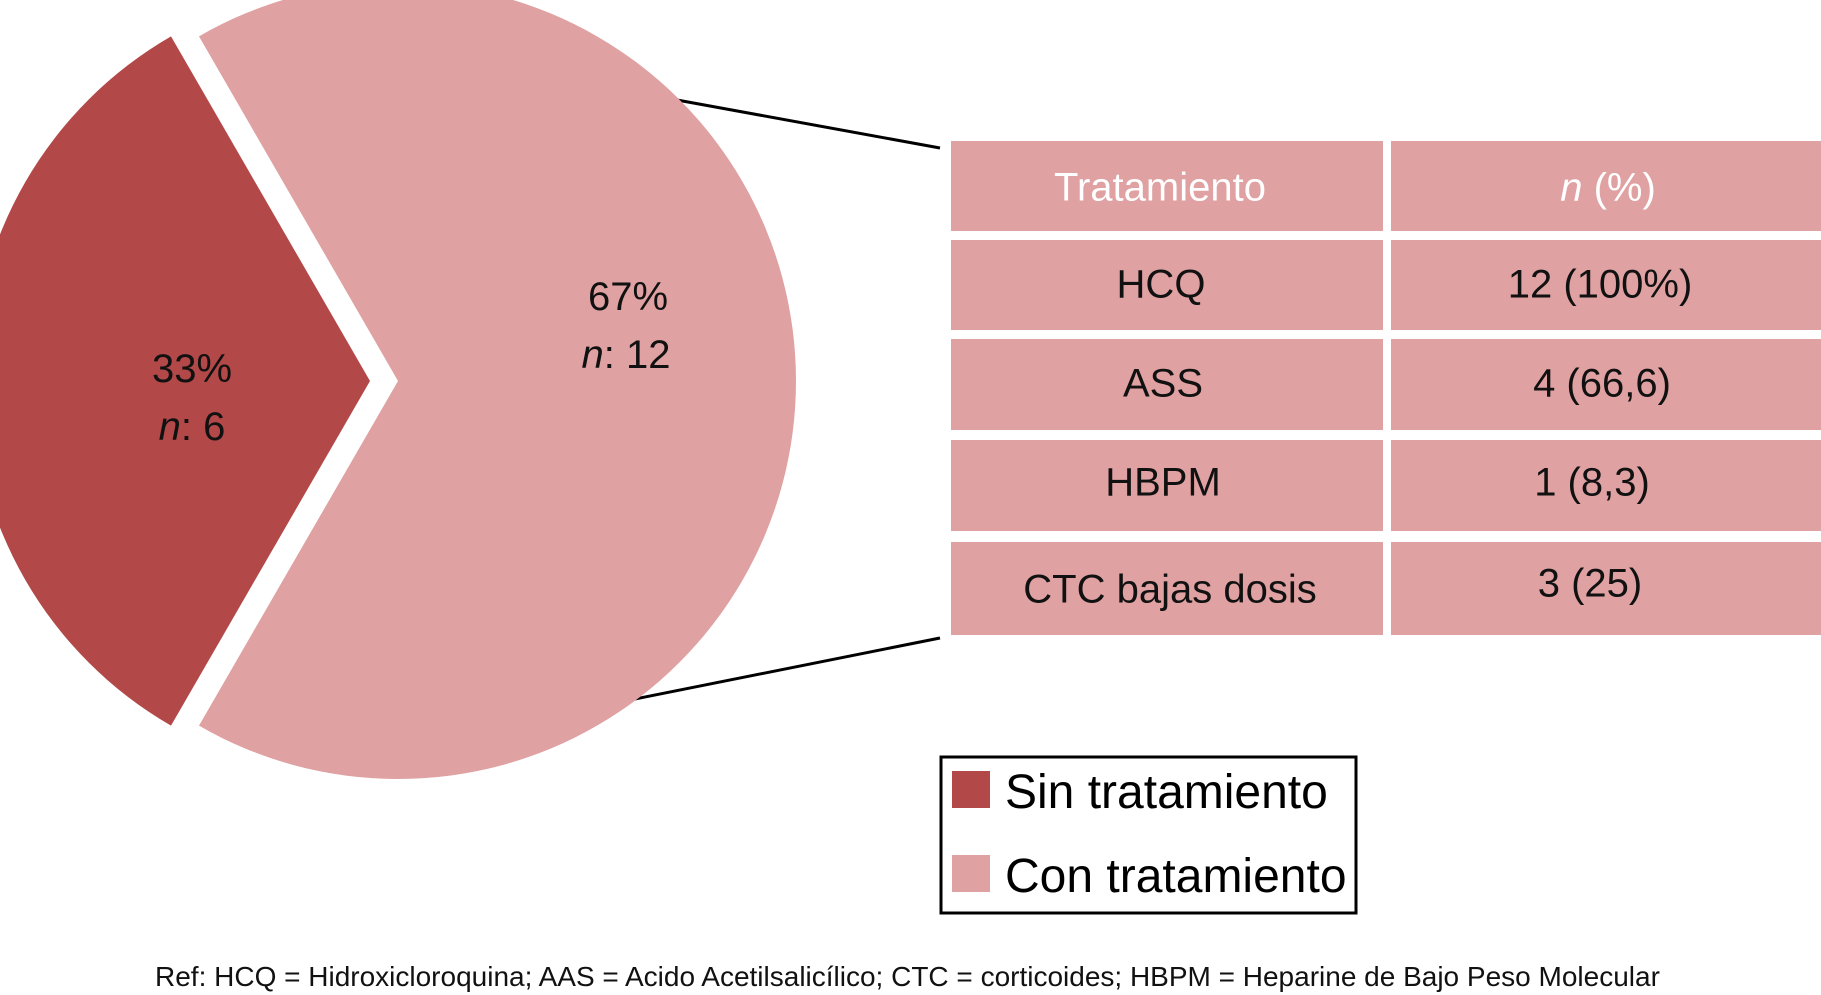  Describe the element at coordinates (1618, 188) in the screenshot. I see `table-header-count-unit: (%)` at that location.